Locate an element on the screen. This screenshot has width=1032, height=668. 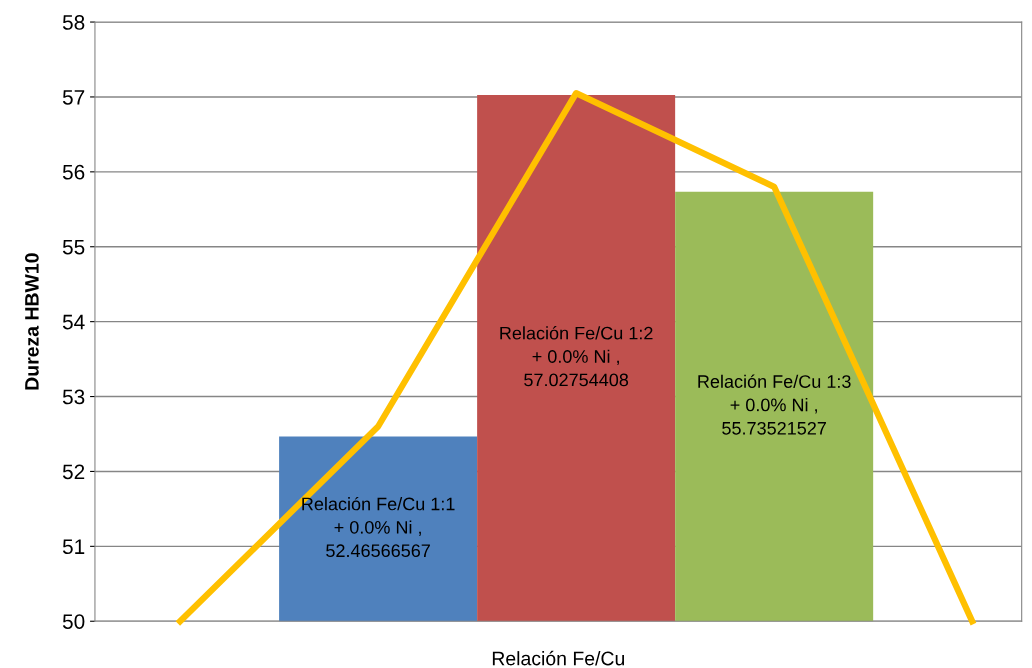
data-label: 57.02754408 is located at coordinates (576, 380).